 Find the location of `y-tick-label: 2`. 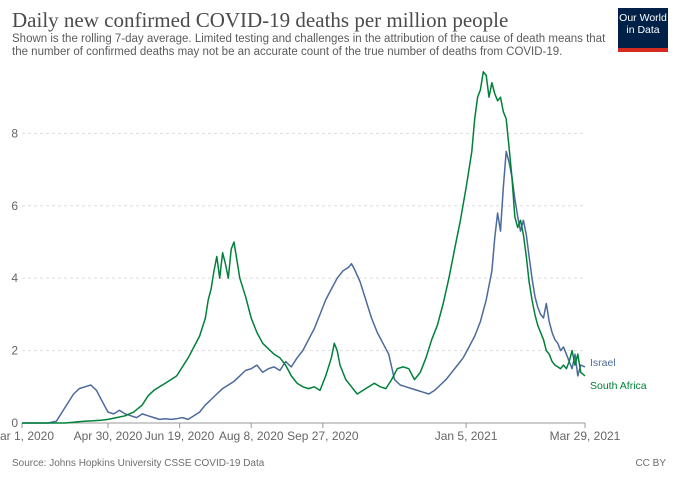

y-tick-label: 2 is located at coordinates (14, 351).